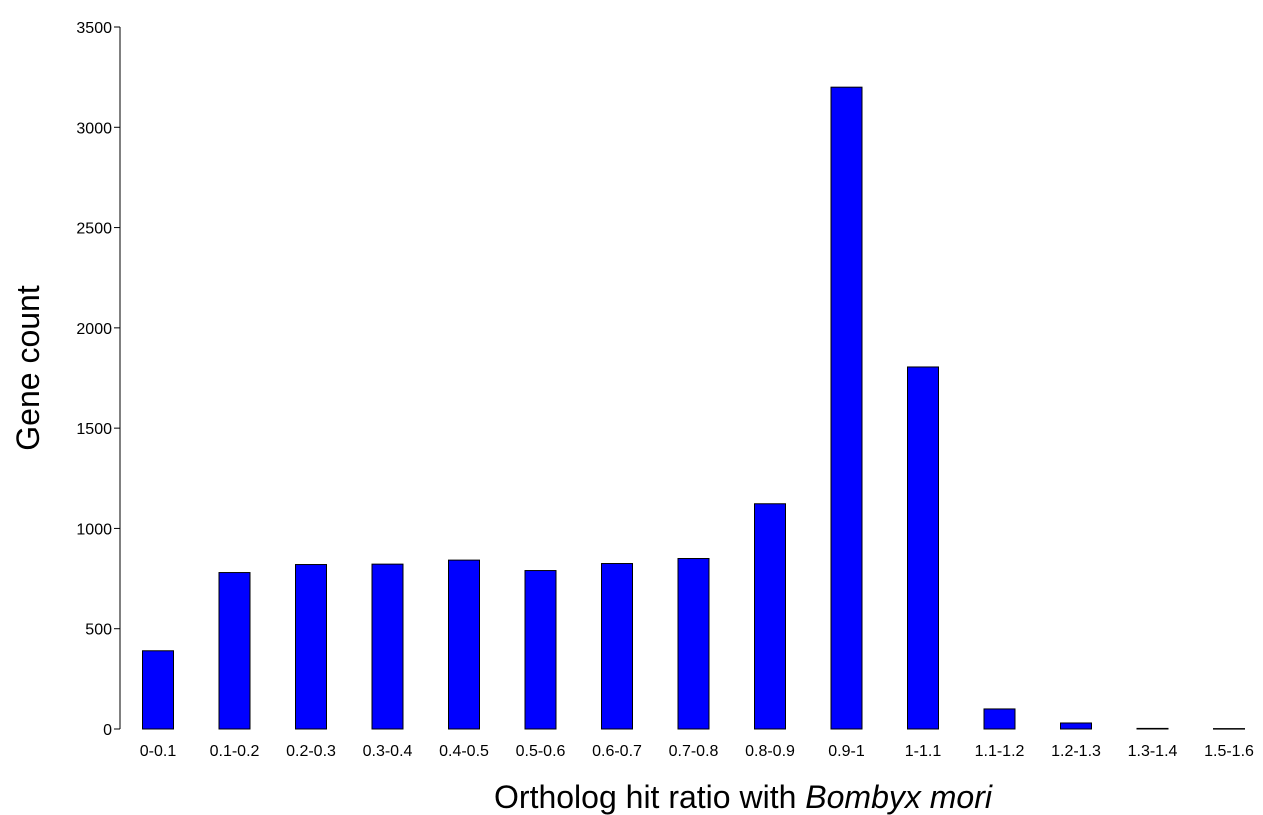 This screenshot has width=1263, height=815. I want to click on x-axis-title: Ortholog hit ratio with Bombyx mori, so click(743, 797).